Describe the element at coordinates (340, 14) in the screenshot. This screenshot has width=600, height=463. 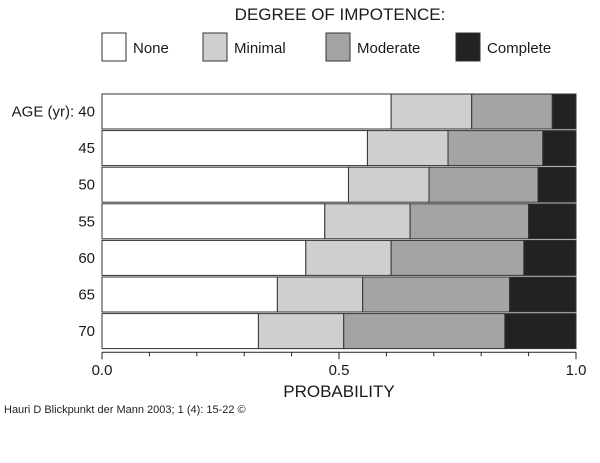
I see `legend-title: DEGREE OF IMPOTENCE:` at that location.